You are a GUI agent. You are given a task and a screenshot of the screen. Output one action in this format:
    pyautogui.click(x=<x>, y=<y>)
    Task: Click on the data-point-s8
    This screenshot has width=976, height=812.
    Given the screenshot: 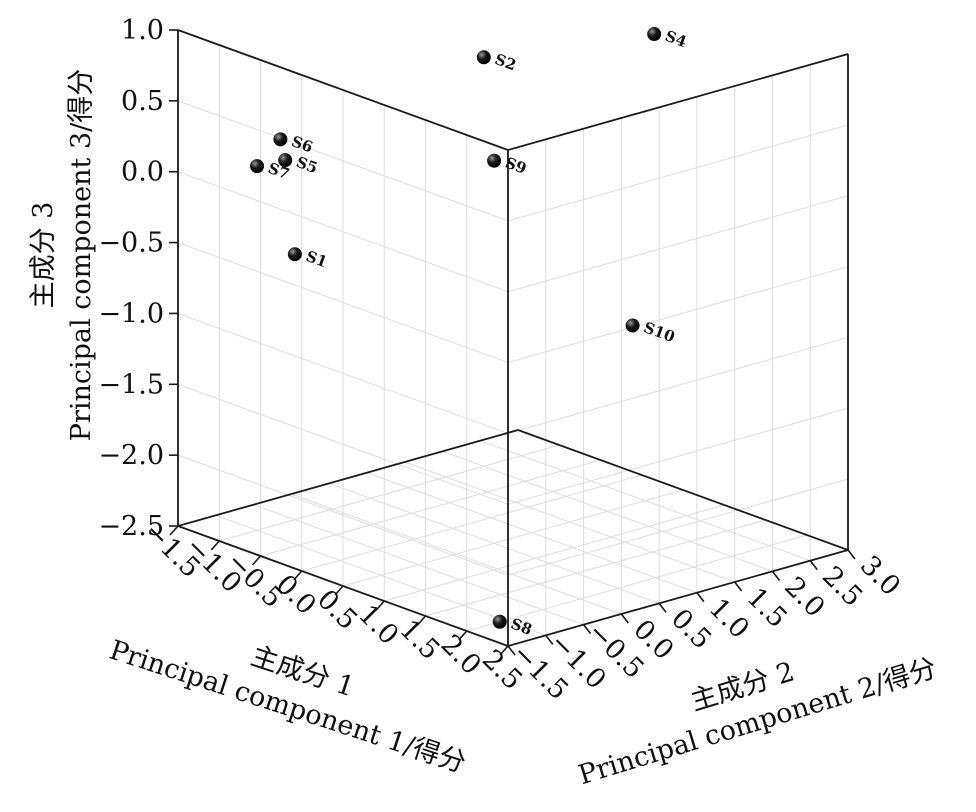 What is the action you would take?
    pyautogui.click(x=499, y=621)
    